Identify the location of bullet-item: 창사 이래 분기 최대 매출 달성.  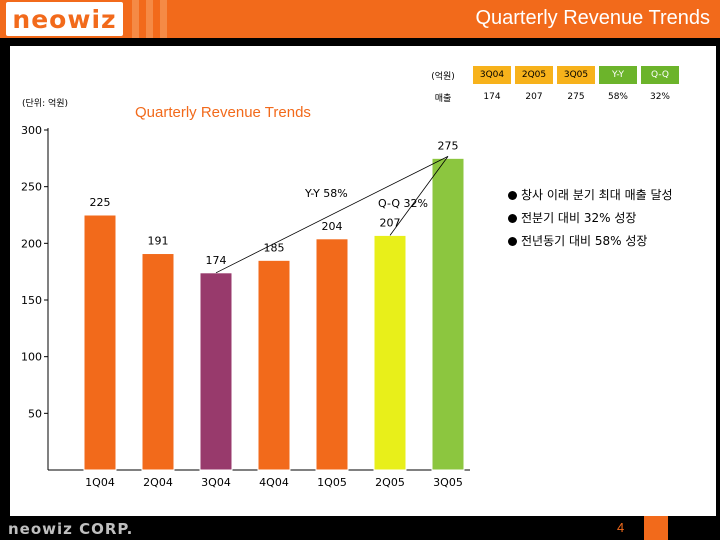
(603, 195).